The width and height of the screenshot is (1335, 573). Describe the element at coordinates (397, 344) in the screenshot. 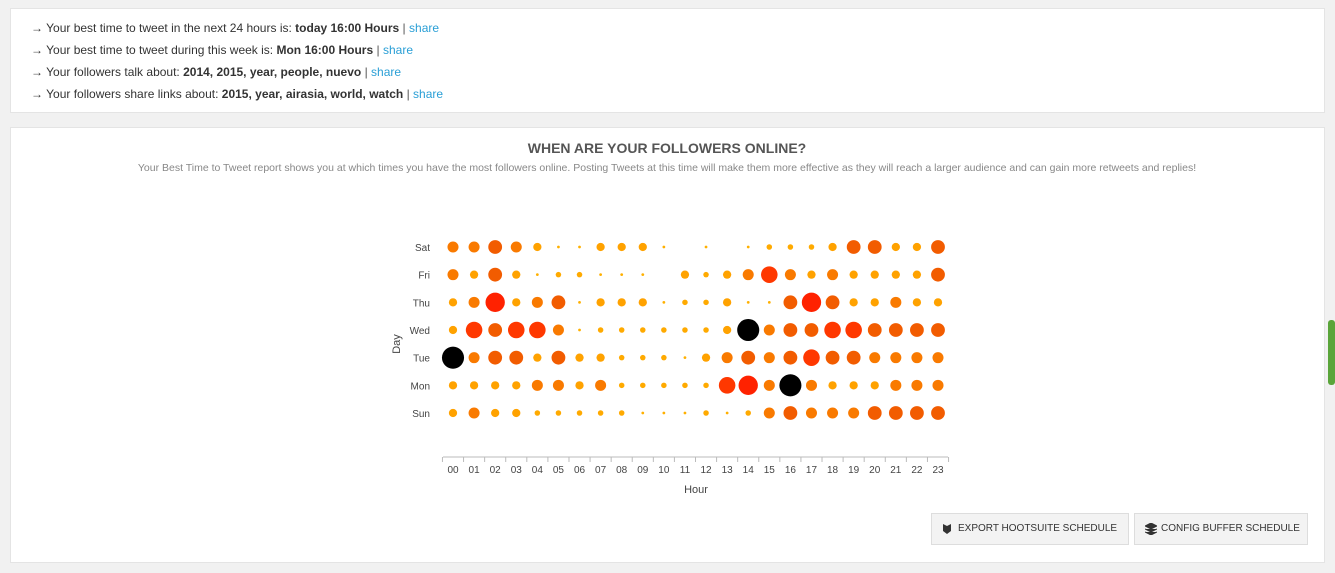

I see `y-axis-label: Day` at that location.